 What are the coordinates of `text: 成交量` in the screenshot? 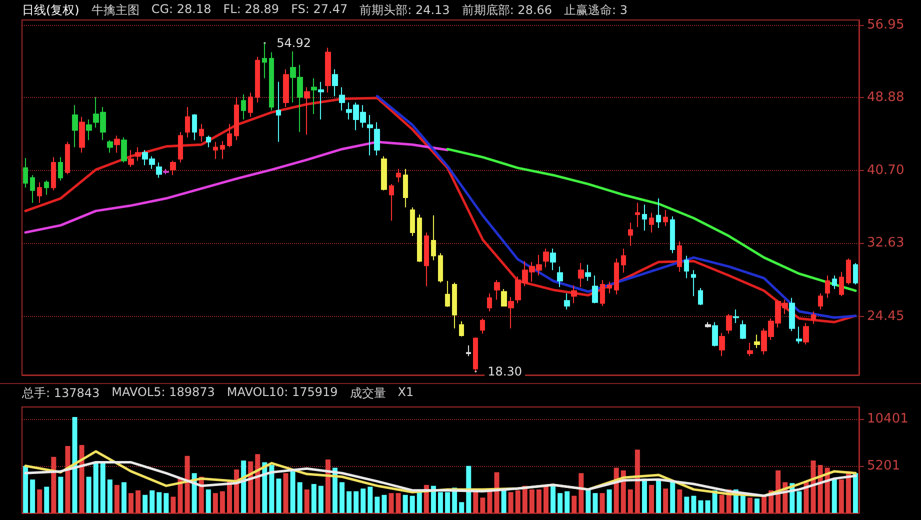 It's located at (368, 393).